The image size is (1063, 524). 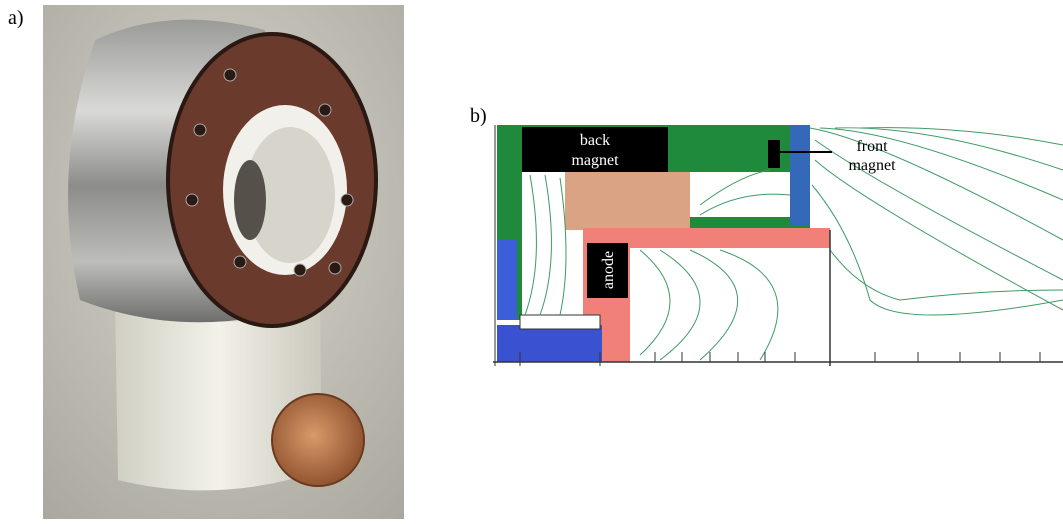 I want to click on panel-label: a), so click(x=16, y=18).